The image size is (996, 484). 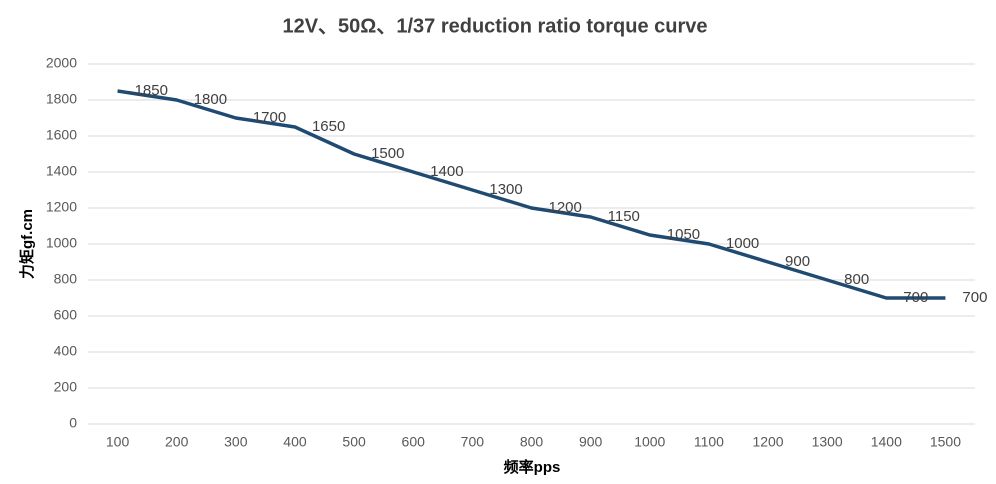 I want to click on y-tick-label: 1000, so click(x=61, y=243).